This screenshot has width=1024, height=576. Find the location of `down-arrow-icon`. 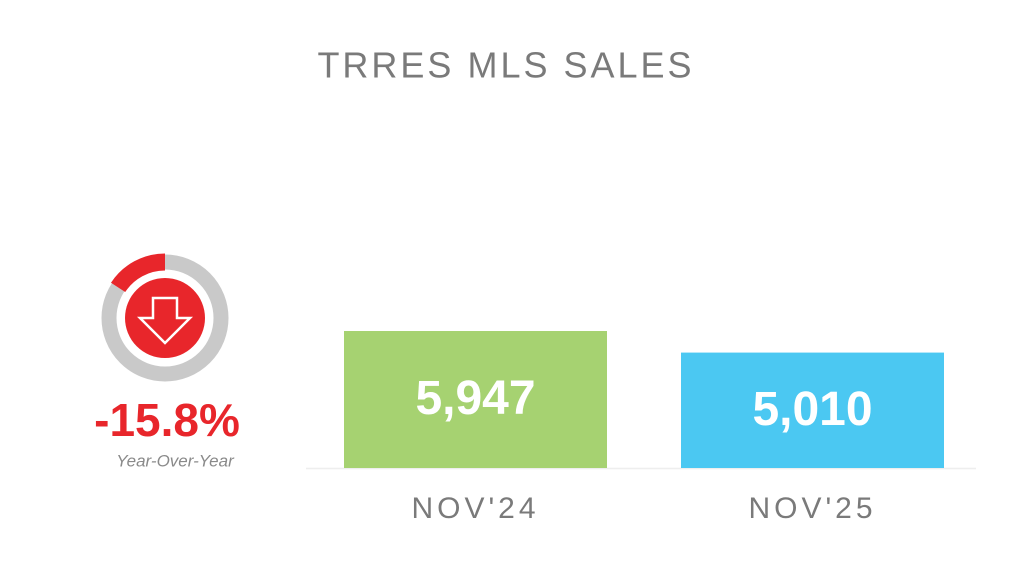

down-arrow-icon is located at coordinates (165, 320).